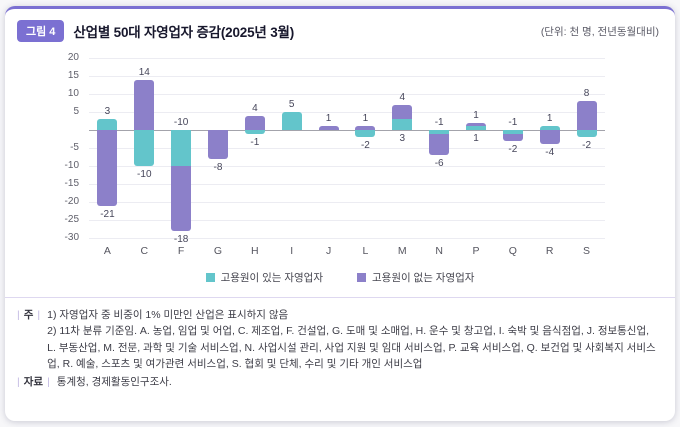 The image size is (680, 427). I want to click on y-axis-tick: 5, so click(76, 111).